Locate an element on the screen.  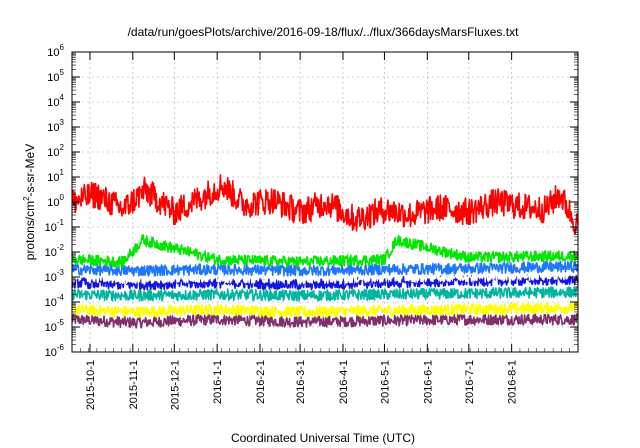
y-tick-label: 10⁰ is located at coordinates (55, 201).